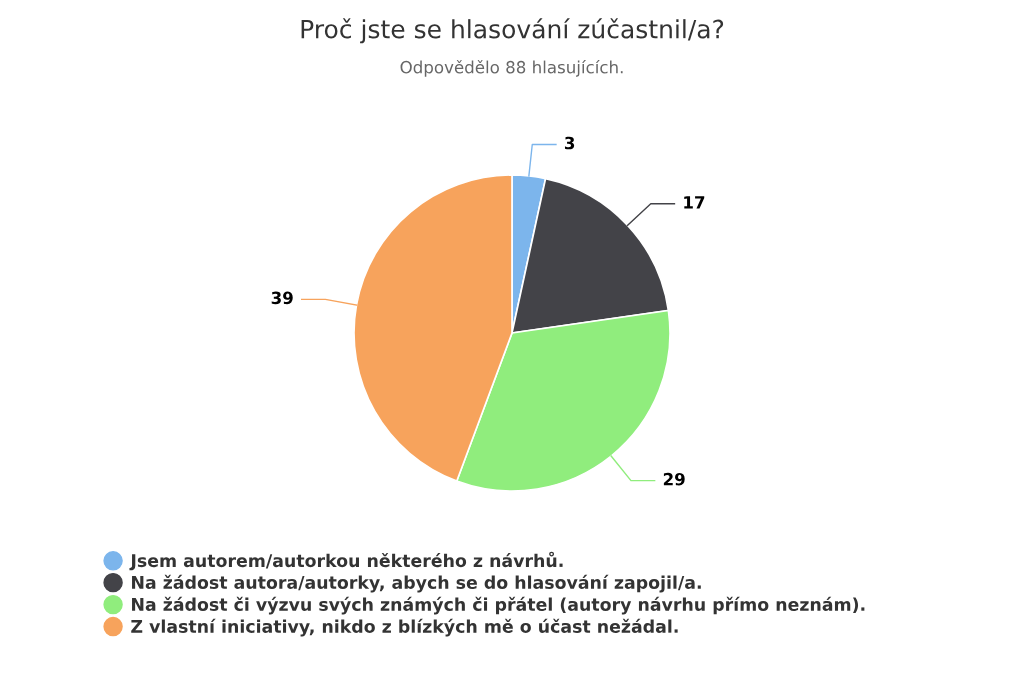  I want to click on data-label: 17, so click(694, 202).